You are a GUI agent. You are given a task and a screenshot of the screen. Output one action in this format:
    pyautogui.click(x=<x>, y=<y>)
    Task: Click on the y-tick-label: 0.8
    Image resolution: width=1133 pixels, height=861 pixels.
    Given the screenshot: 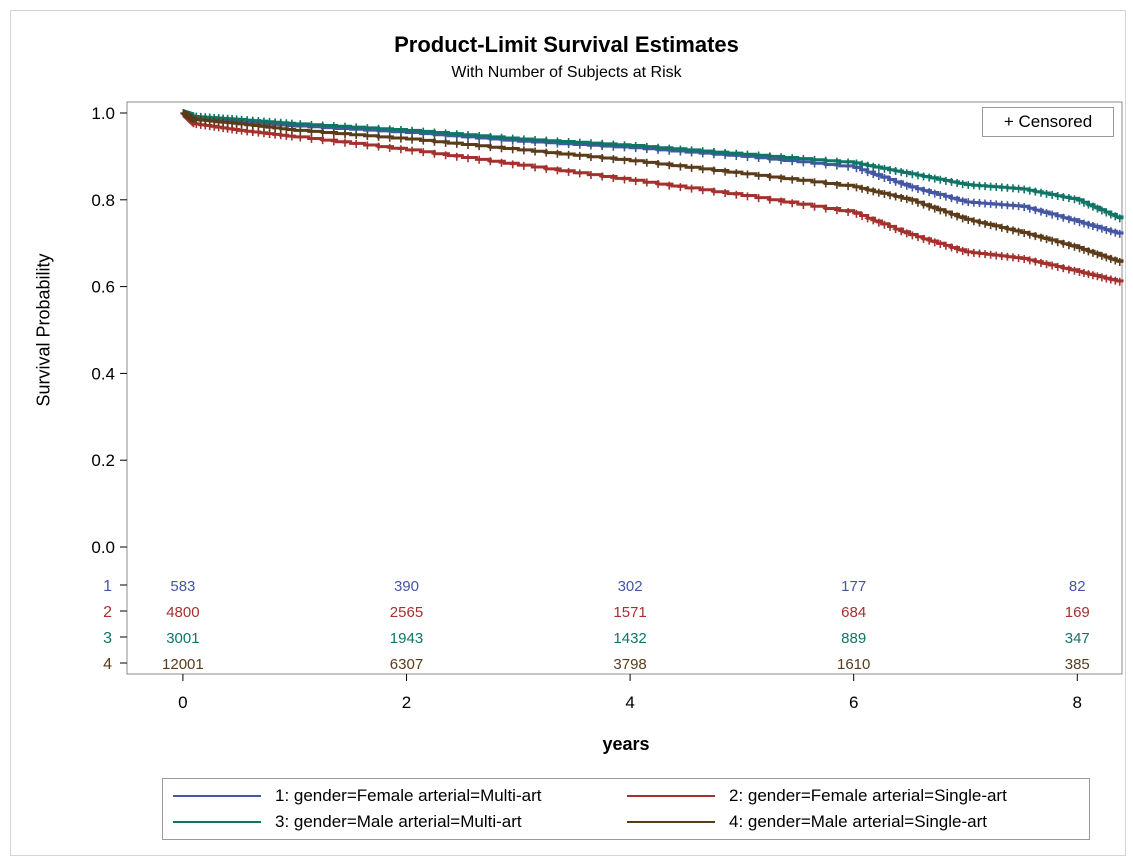 What is the action you would take?
    pyautogui.click(x=103, y=200)
    